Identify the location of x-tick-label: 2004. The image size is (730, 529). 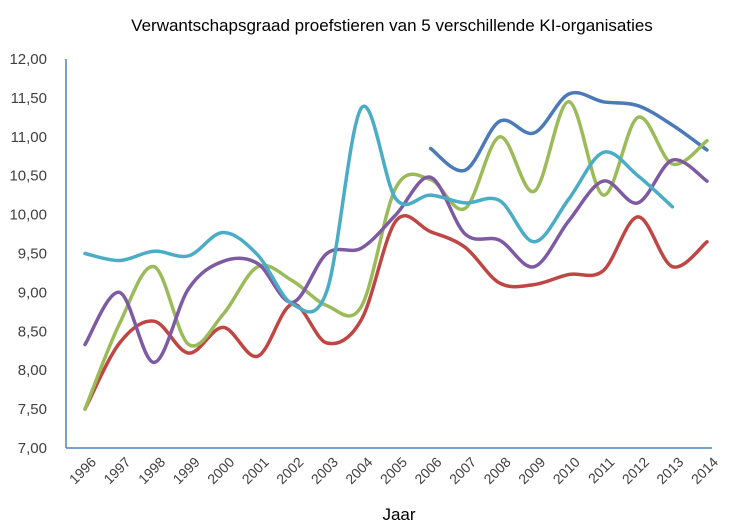
(358, 470).